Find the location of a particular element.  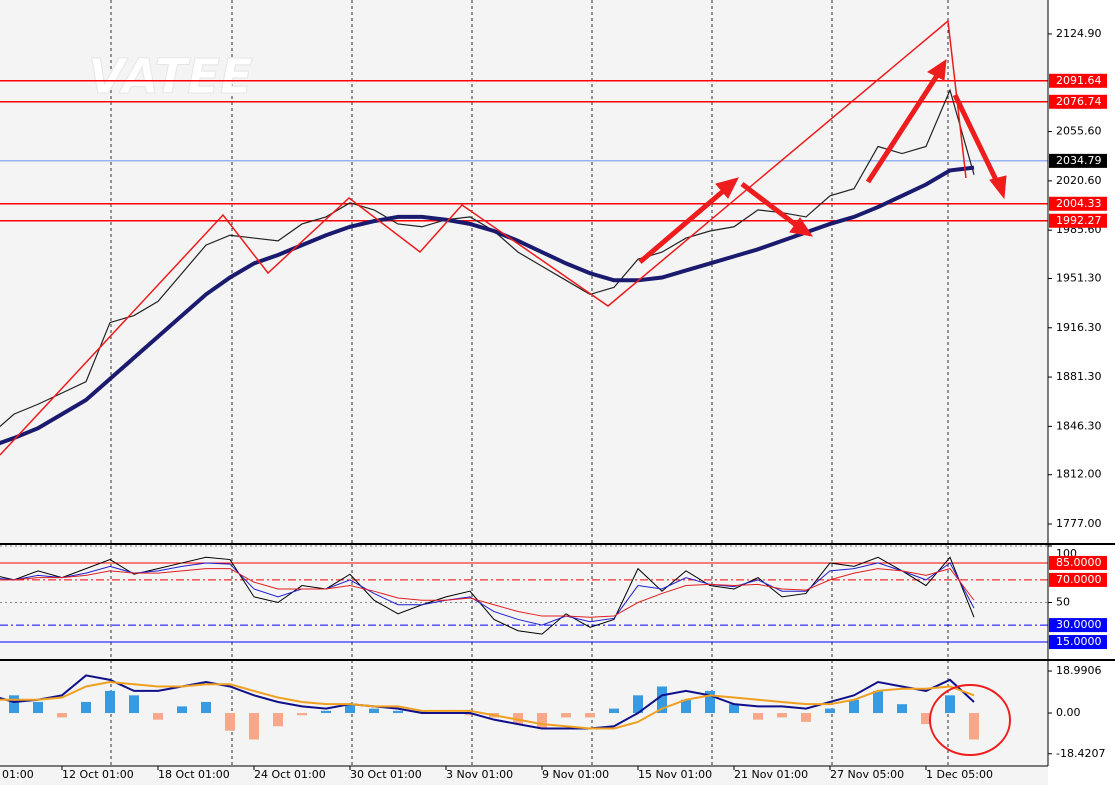

bid-label-box is located at coordinates (1078, 160).